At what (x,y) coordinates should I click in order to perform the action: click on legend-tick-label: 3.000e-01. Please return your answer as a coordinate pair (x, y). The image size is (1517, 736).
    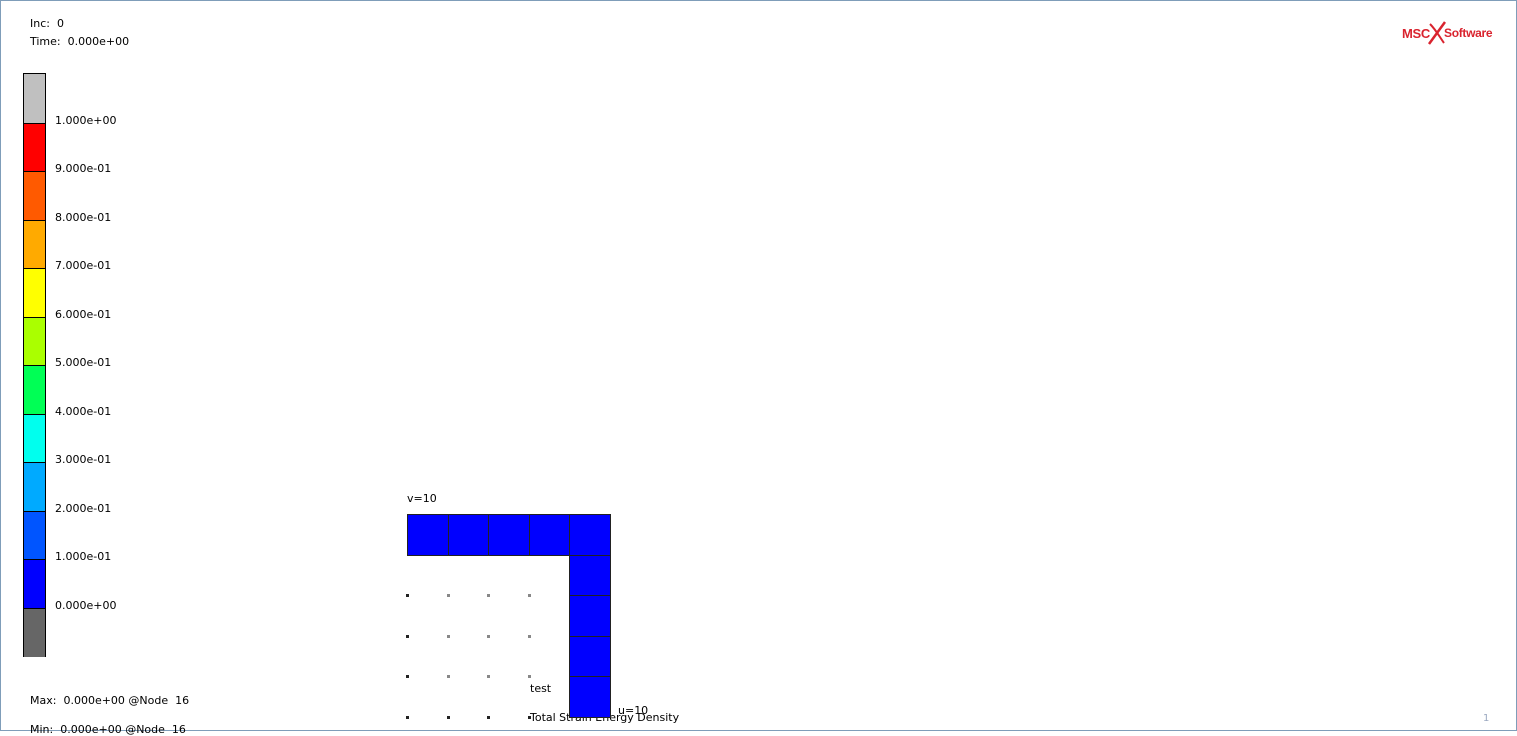
    Looking at the image, I should click on (83, 459).